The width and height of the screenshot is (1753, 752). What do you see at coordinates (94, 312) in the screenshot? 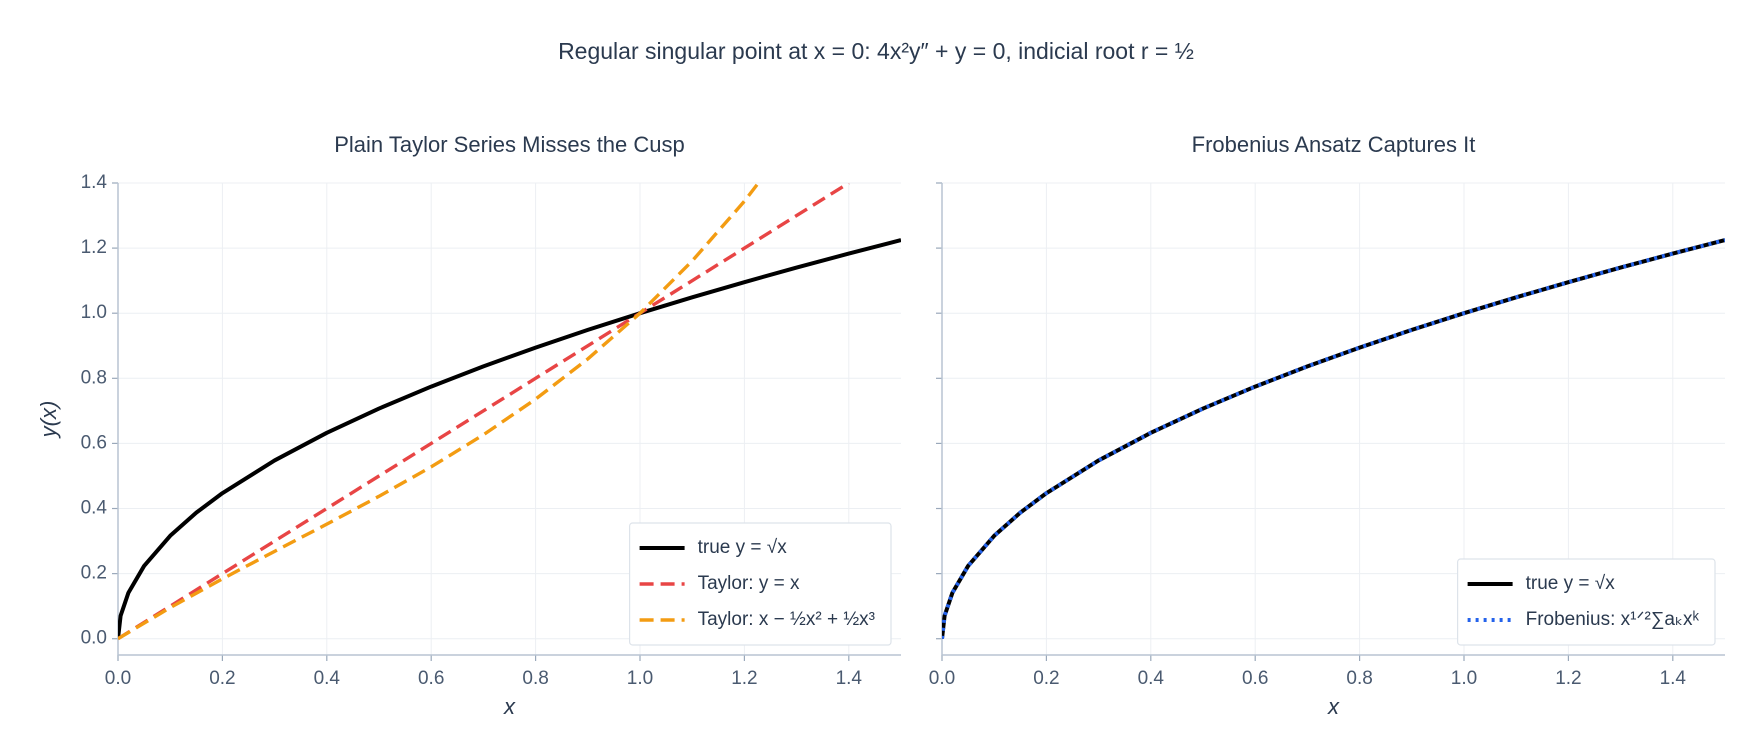
I see `y-tick-label: 1.0` at bounding box center [94, 312].